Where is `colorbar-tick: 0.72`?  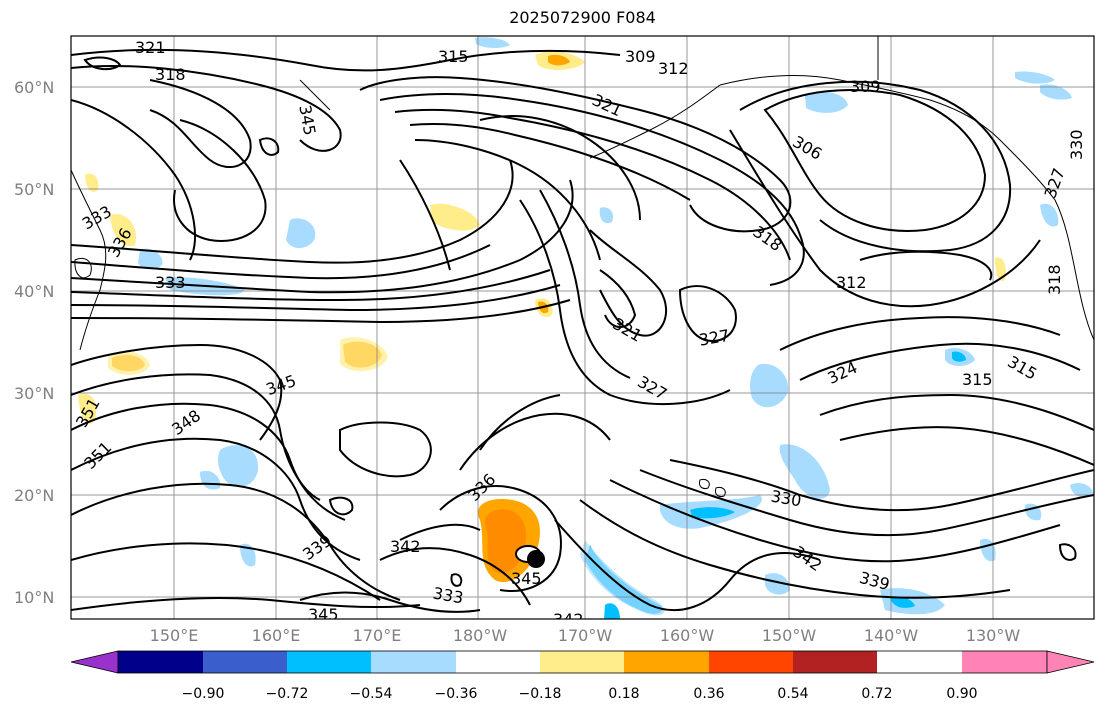 colorbar-tick: 0.72 is located at coordinates (876, 694).